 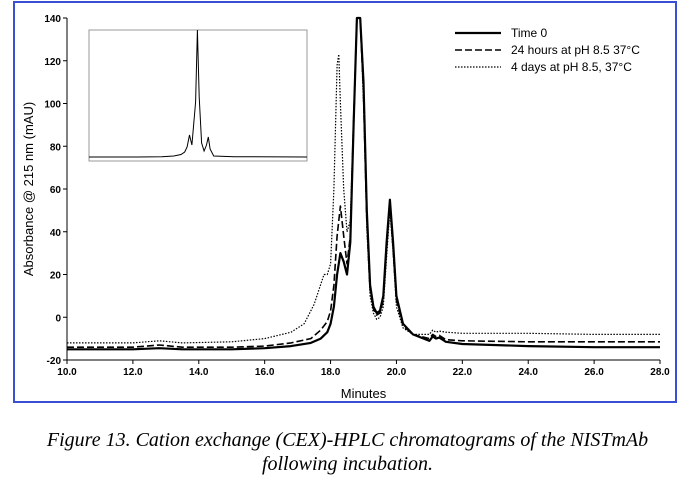 I want to click on y-axis-label: Absorbance @ 215 nm (mAU), so click(x=28, y=189).